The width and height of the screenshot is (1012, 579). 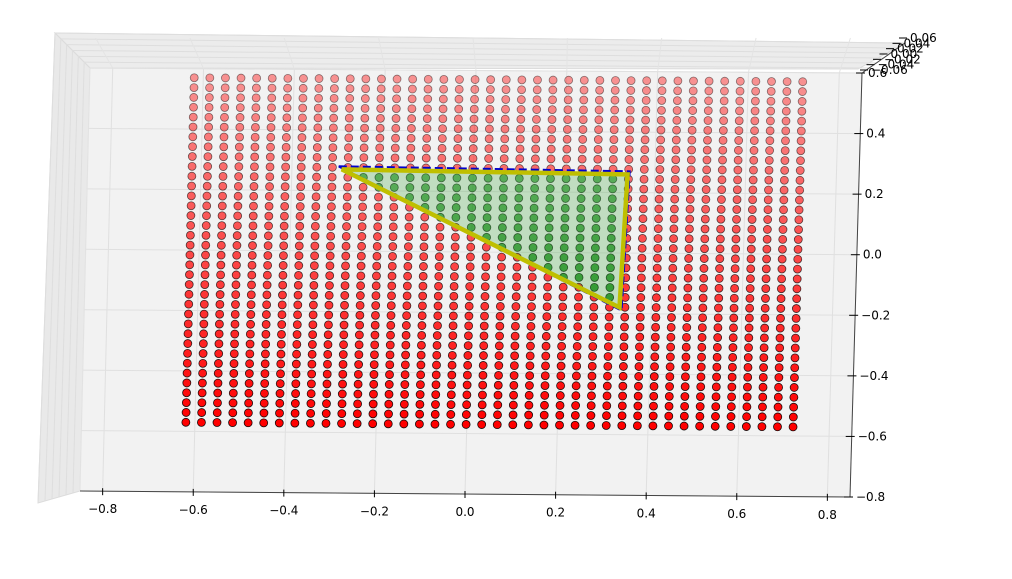 What do you see at coordinates (896, 65) in the screenshot?
I see `z-tick-label: −0.04` at bounding box center [896, 65].